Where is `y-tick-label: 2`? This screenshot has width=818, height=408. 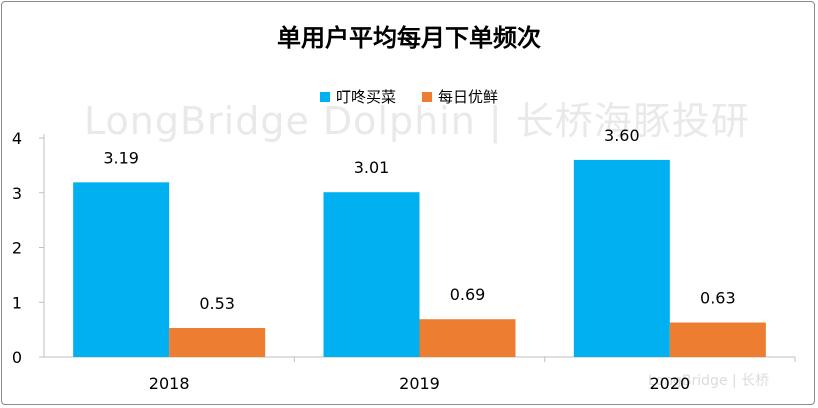 y-tick-label: 2 is located at coordinates (17, 248).